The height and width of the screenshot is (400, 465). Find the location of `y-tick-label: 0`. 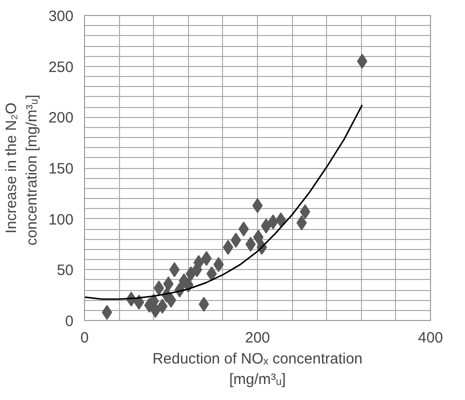

y-tick-label: 0 is located at coordinates (69, 321).